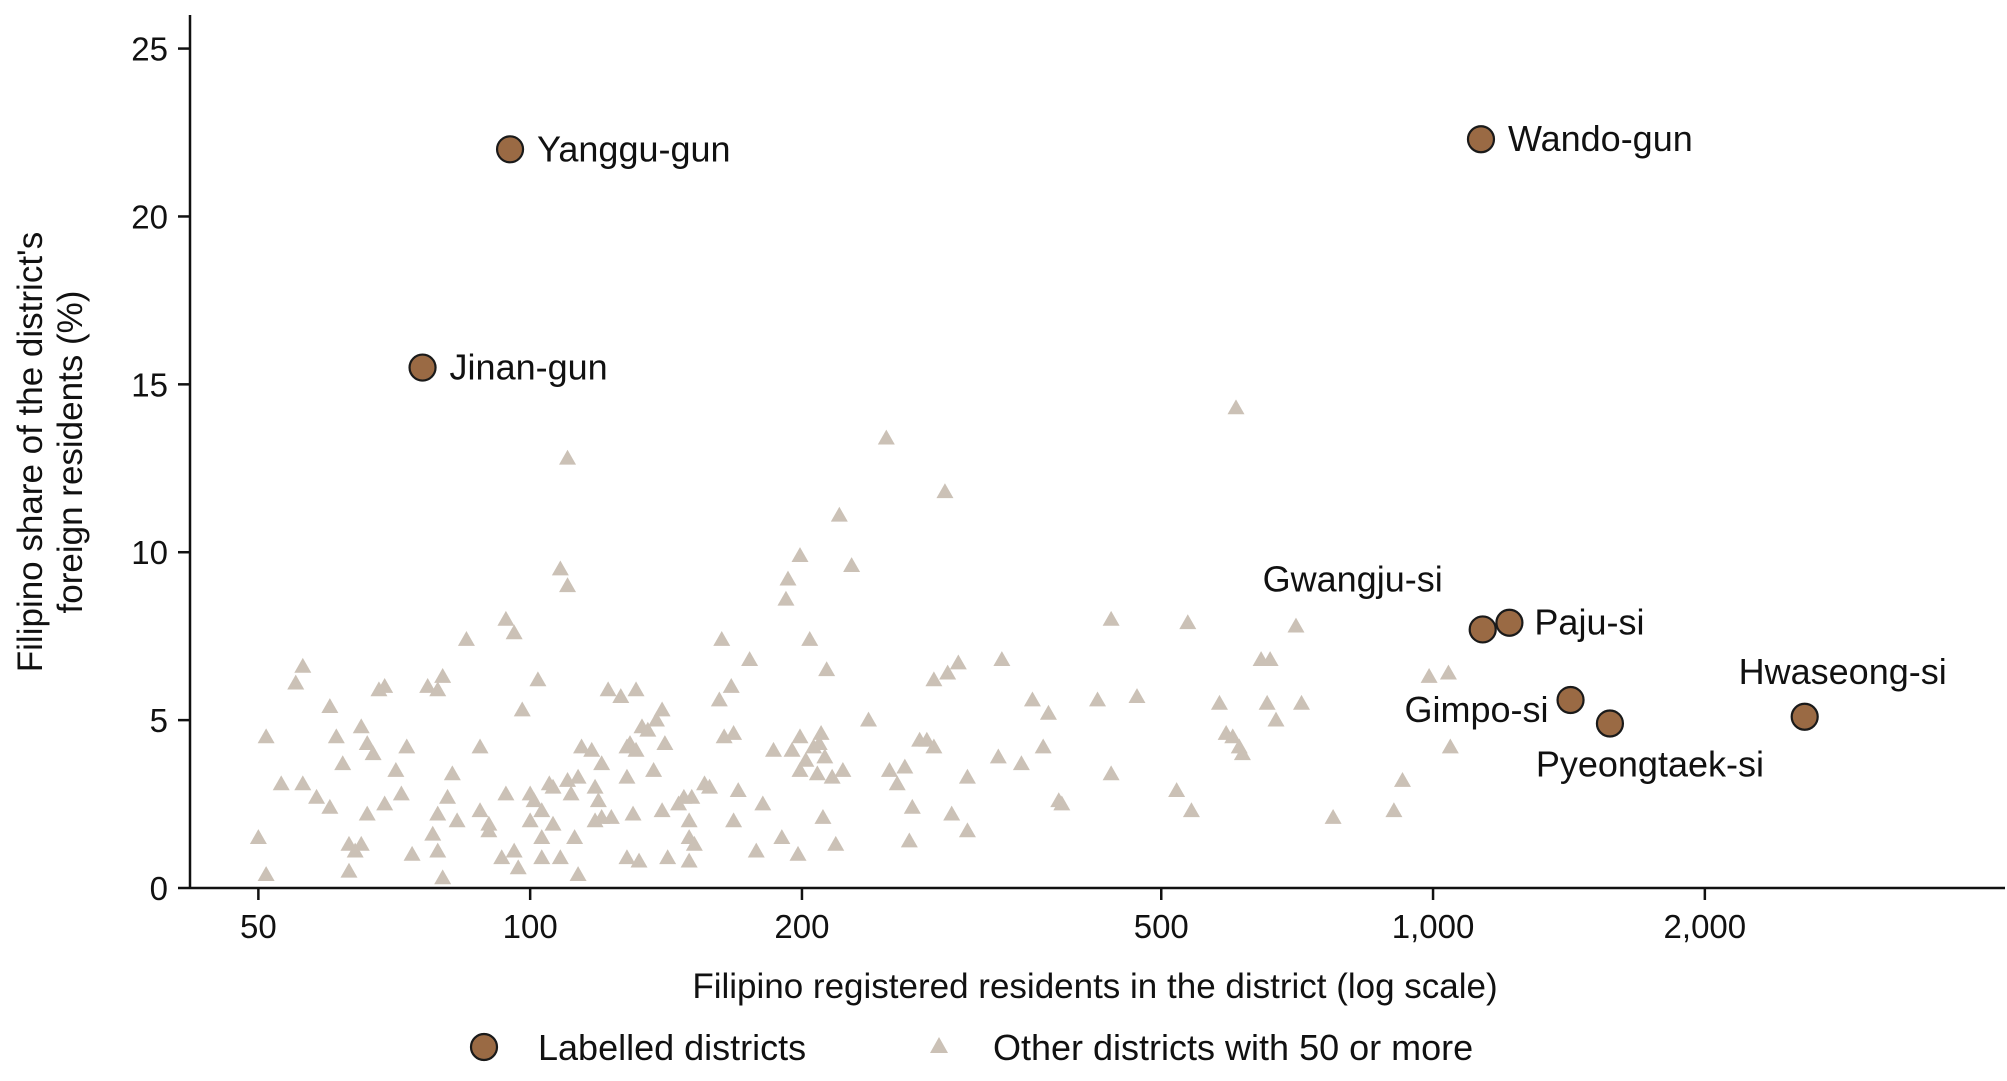 Image resolution: width=2007 pixels, height=1081 pixels. Describe the element at coordinates (1600, 138) in the screenshot. I see `point-label: Wando-gun` at that location.